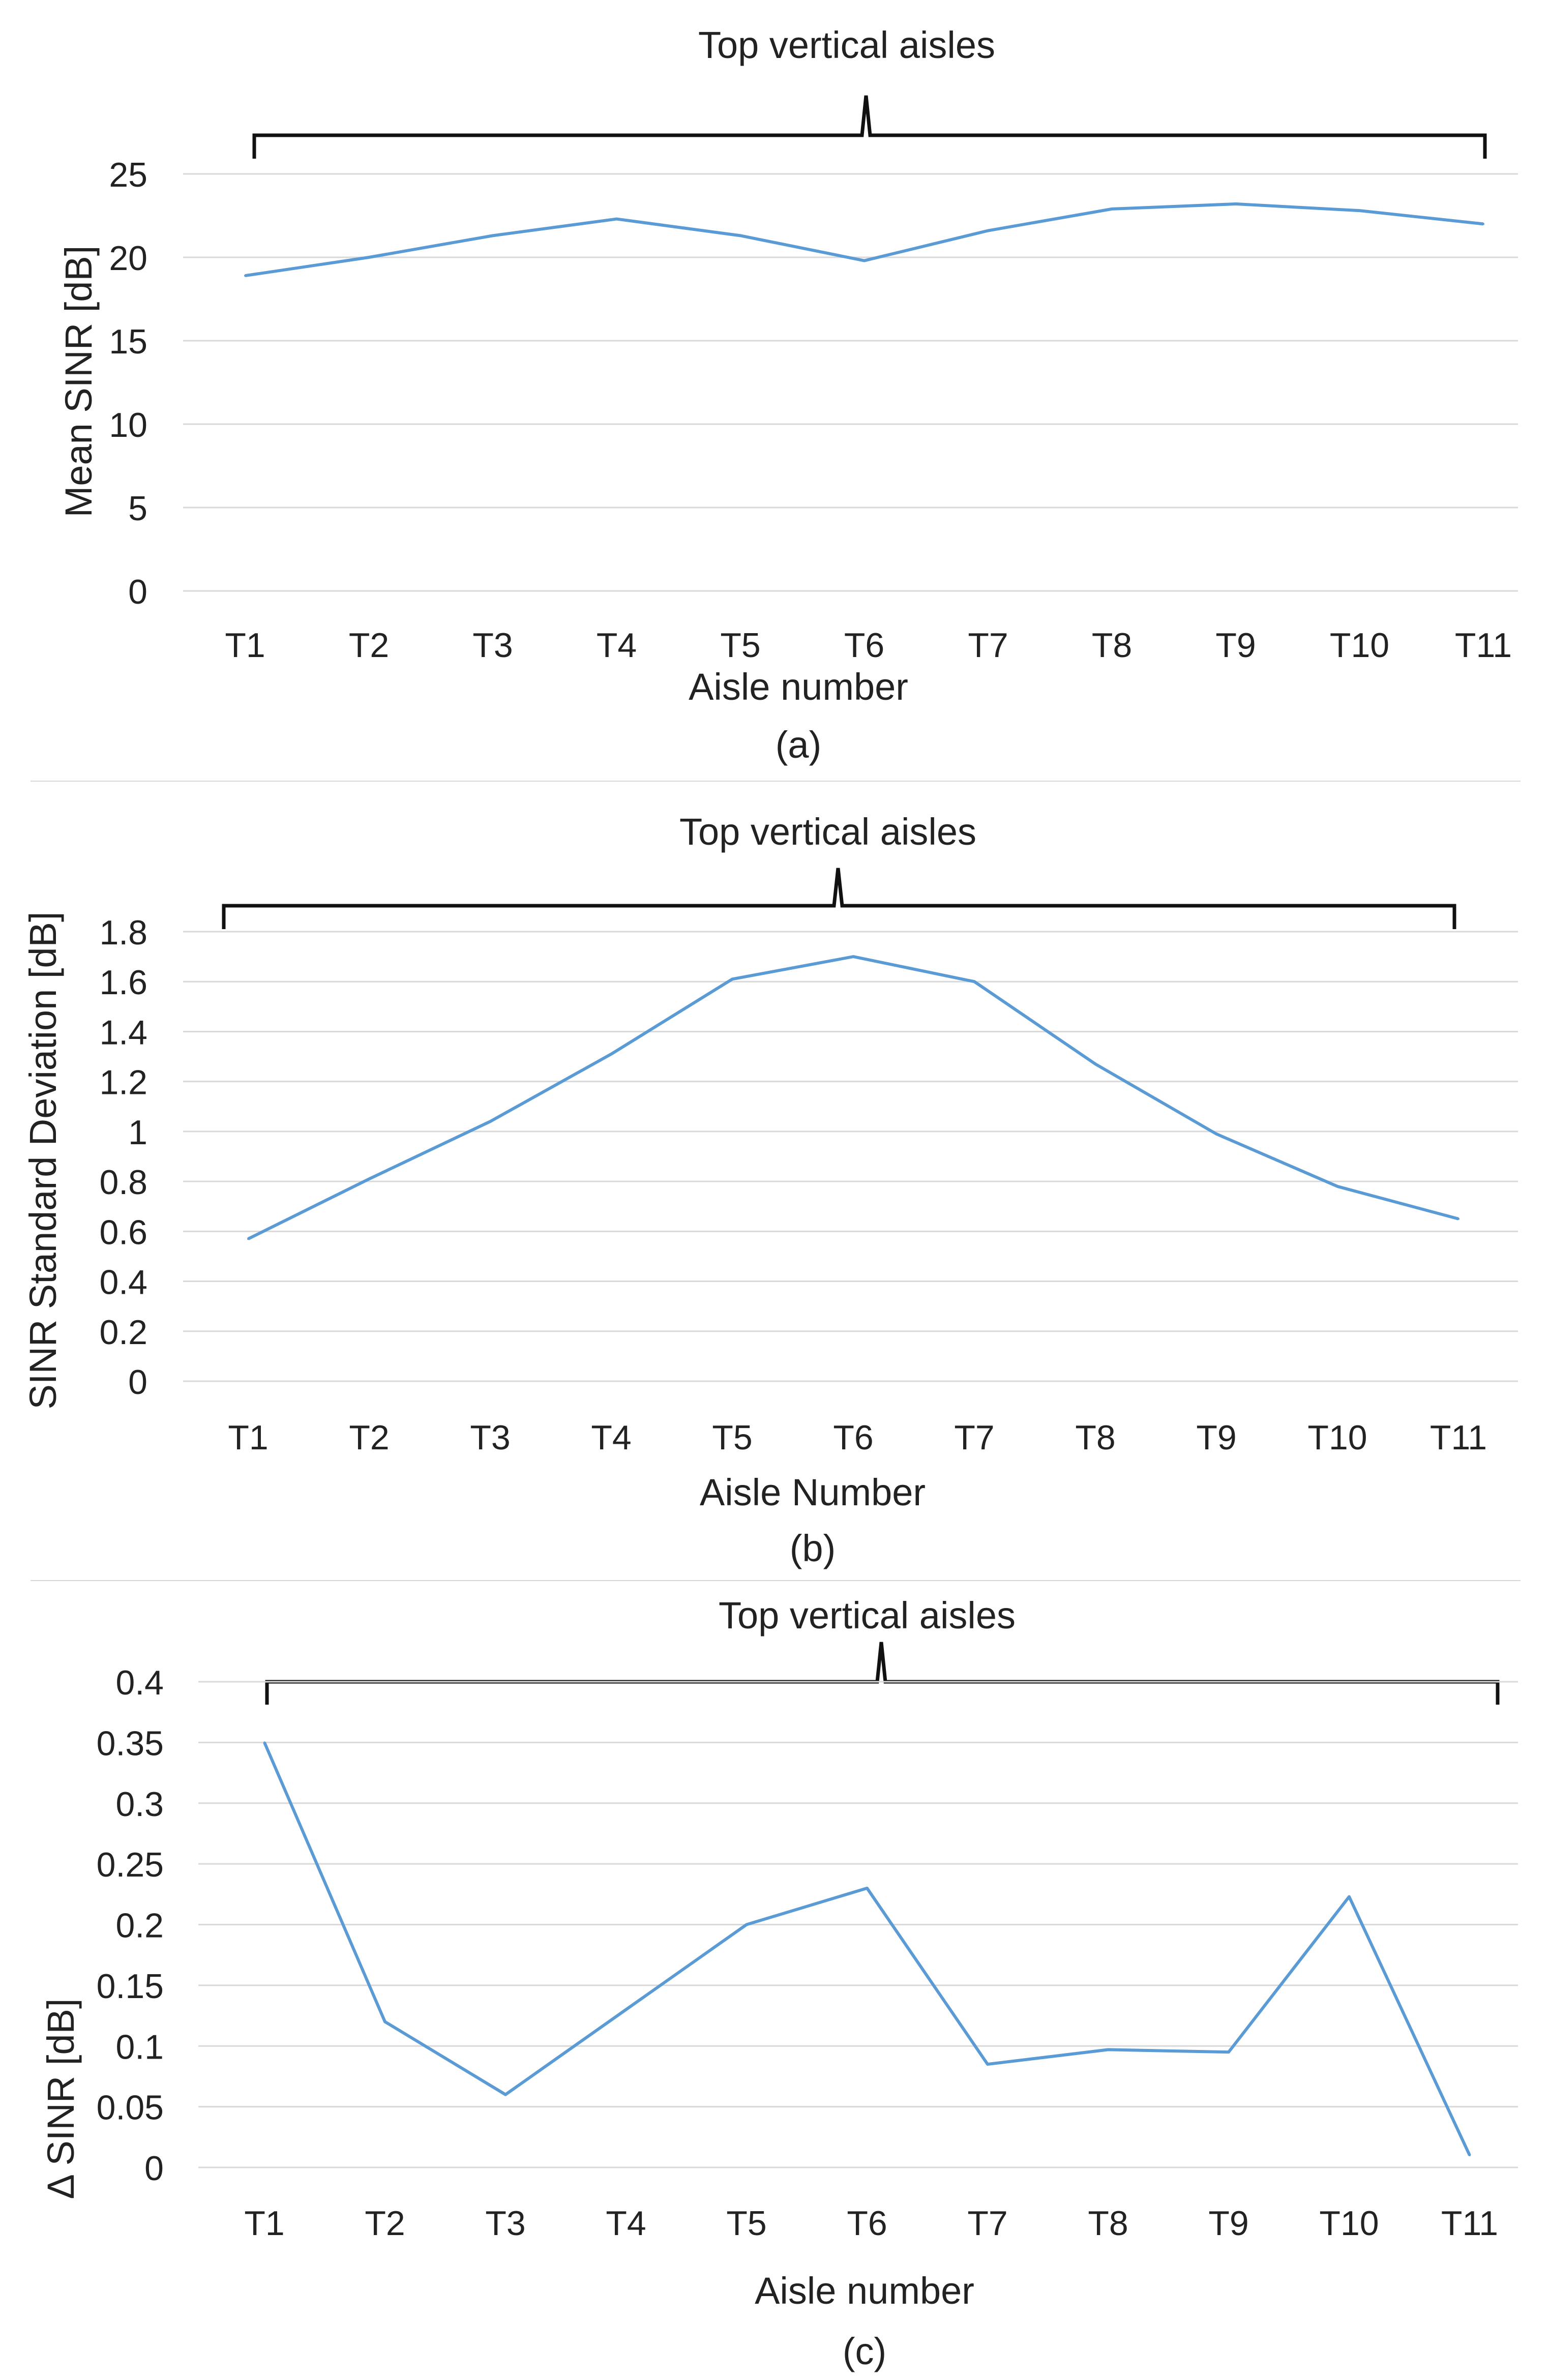 Image resolution: width=1549 pixels, height=2380 pixels. I want to click on y-tick-label: 0.25, so click(130, 1865).